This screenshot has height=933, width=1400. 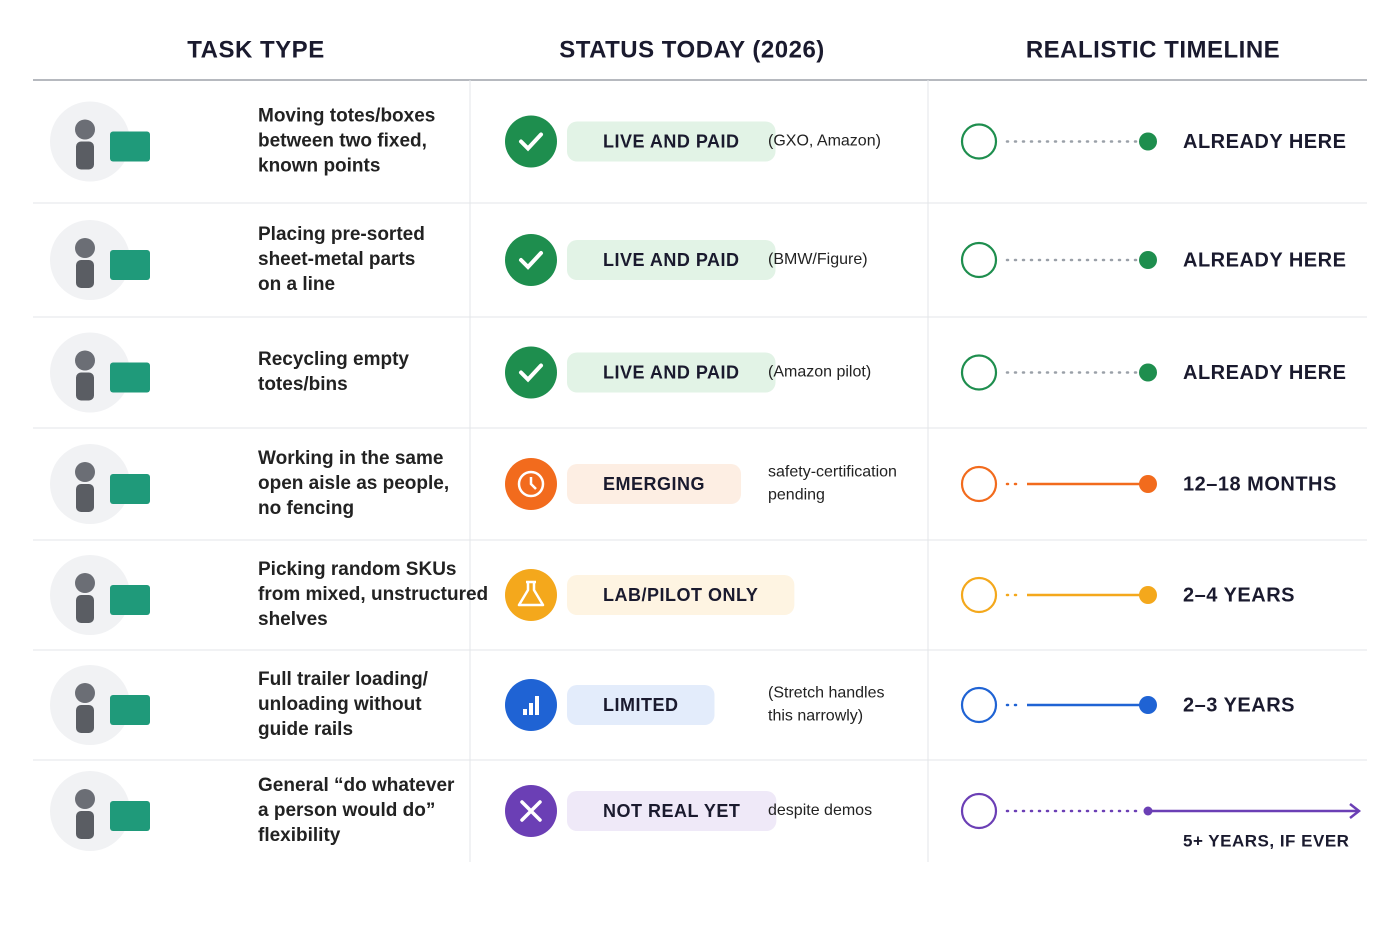 What do you see at coordinates (531, 811) in the screenshot?
I see `x-glyph` at bounding box center [531, 811].